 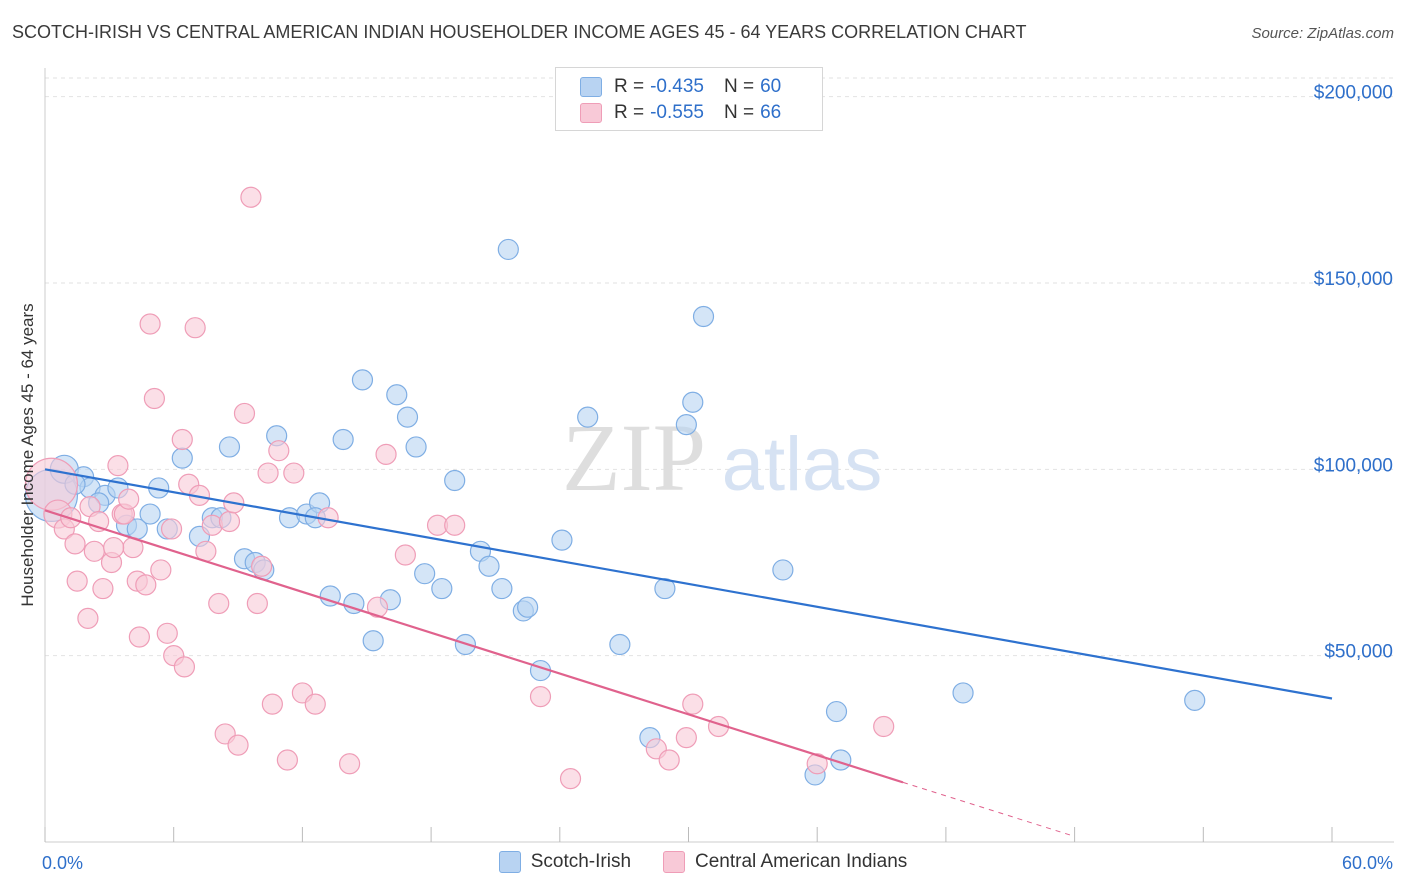 What do you see at coordinates (677, 86) in the screenshot?
I see `r-value: -0.435` at bounding box center [677, 86].